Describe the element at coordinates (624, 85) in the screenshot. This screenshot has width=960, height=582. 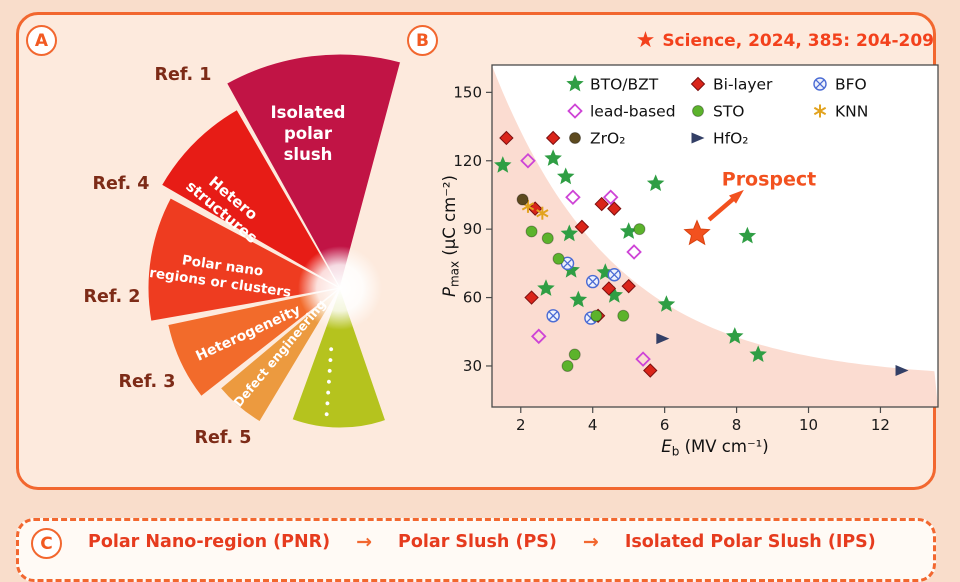
I see `legend-label: BTO/BZT` at that location.